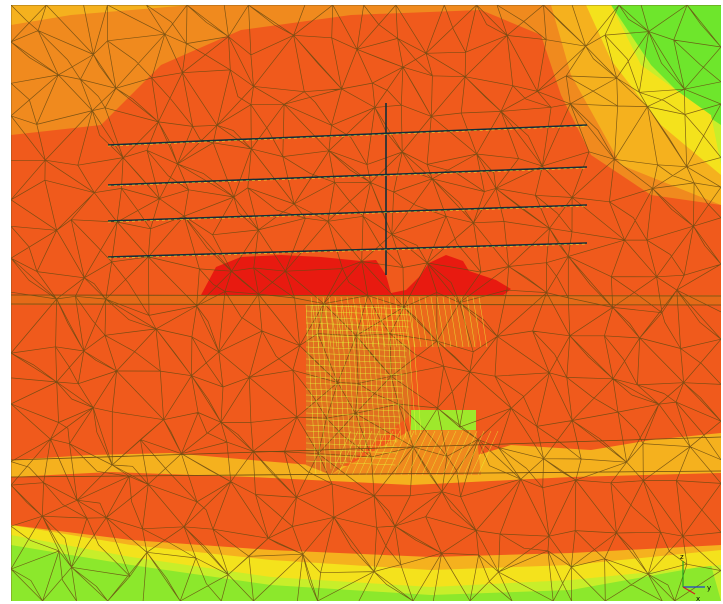 Image resolution: width=723 pixels, height=604 pixels. Describe the element at coordinates (443, 380) in the screenshot. I see `box-back` at that location.